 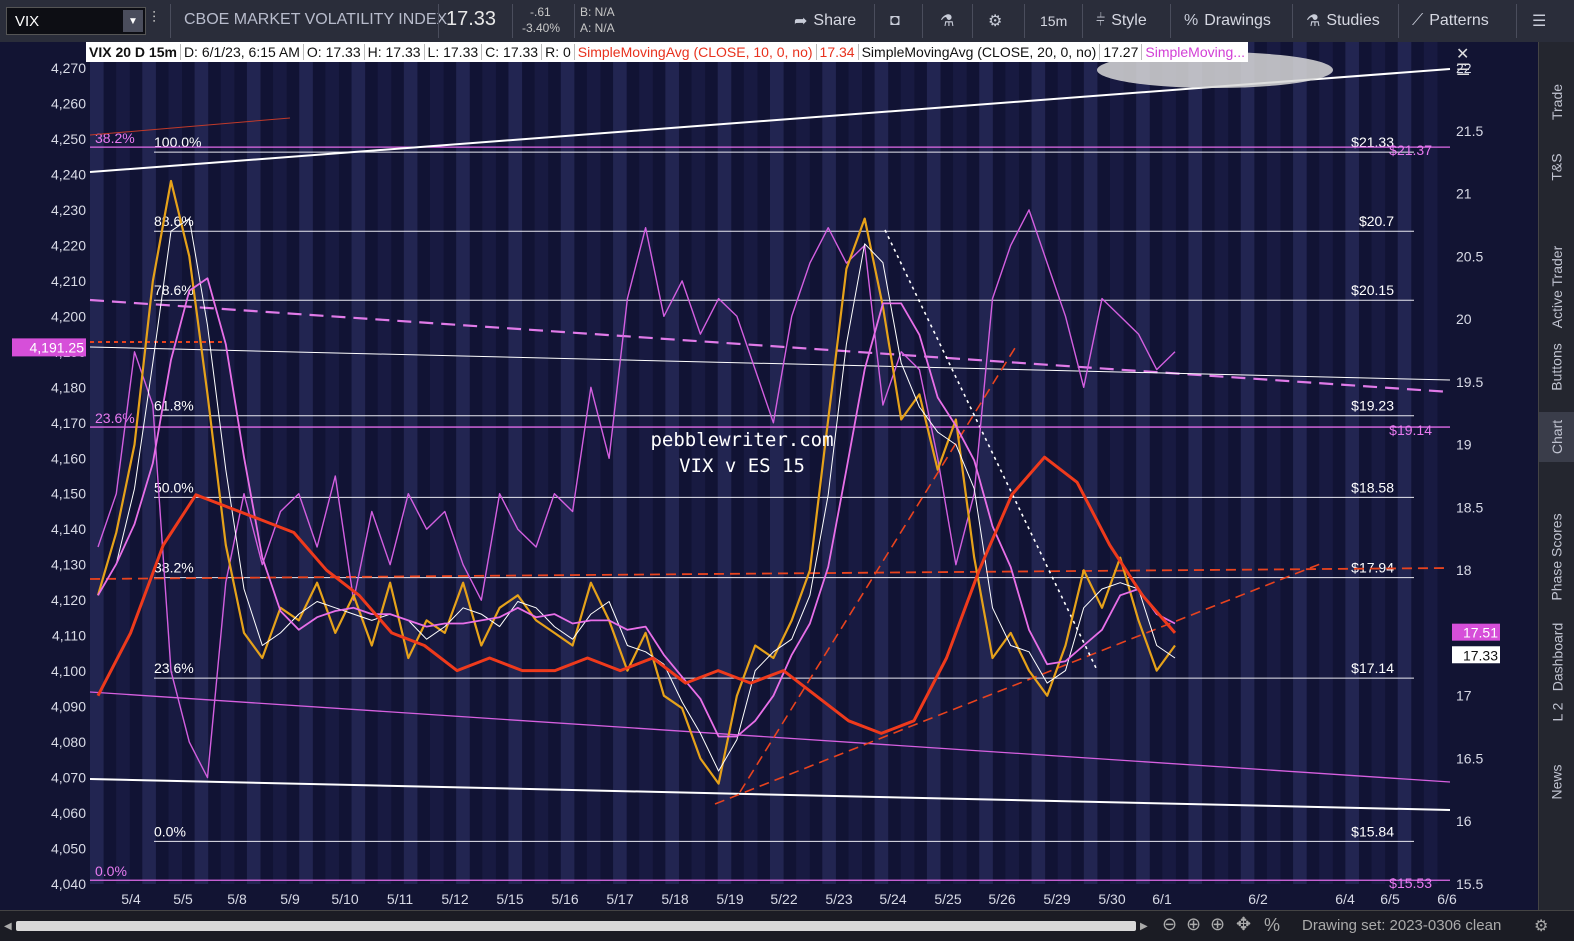 I want to click on left-axis-tick: 4,160, so click(x=68, y=458).